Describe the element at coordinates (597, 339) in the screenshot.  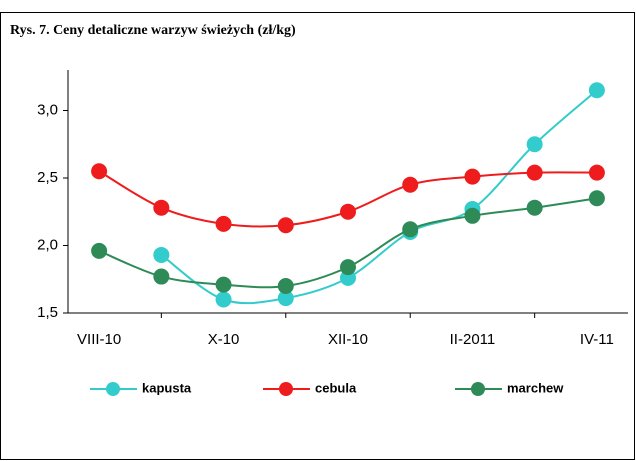
I see `x-tick-label: IV-11` at that location.